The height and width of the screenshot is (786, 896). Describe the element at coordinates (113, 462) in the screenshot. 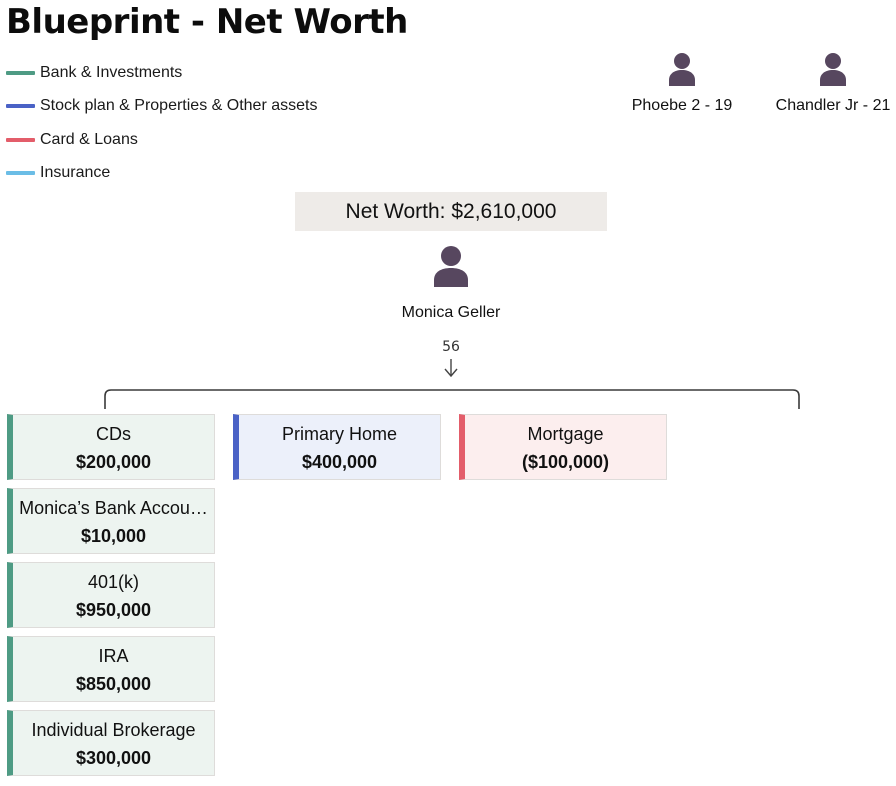

I see `account-value: $200,000` at that location.